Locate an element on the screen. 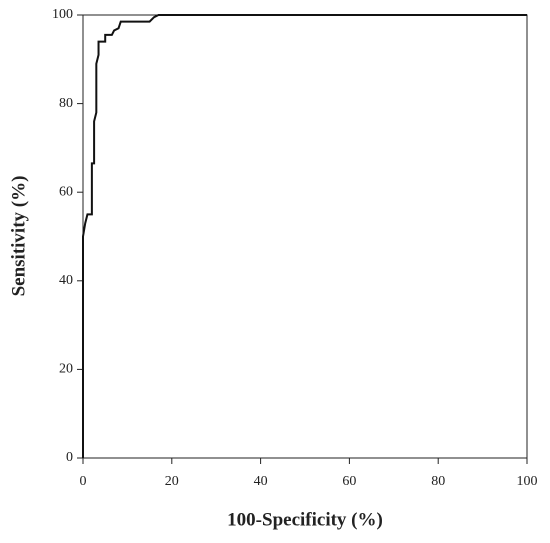  x-tick-label: 60 is located at coordinates (349, 481).